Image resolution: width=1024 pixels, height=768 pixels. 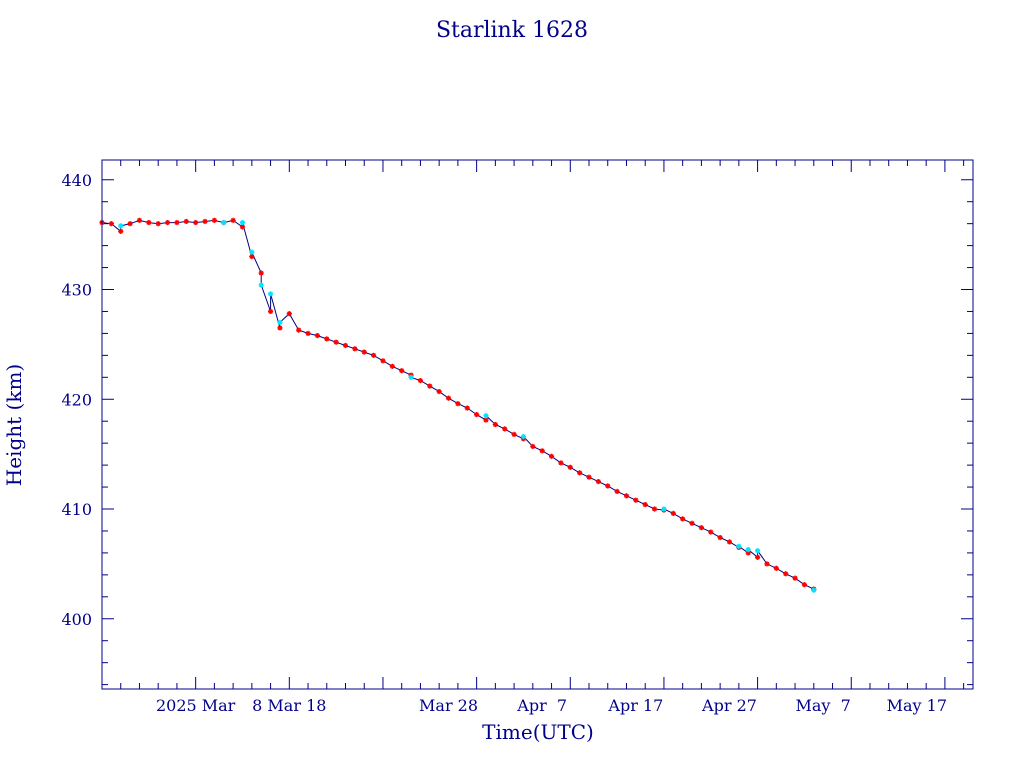 I want to click on y-tick-label: 420, so click(x=76, y=399).